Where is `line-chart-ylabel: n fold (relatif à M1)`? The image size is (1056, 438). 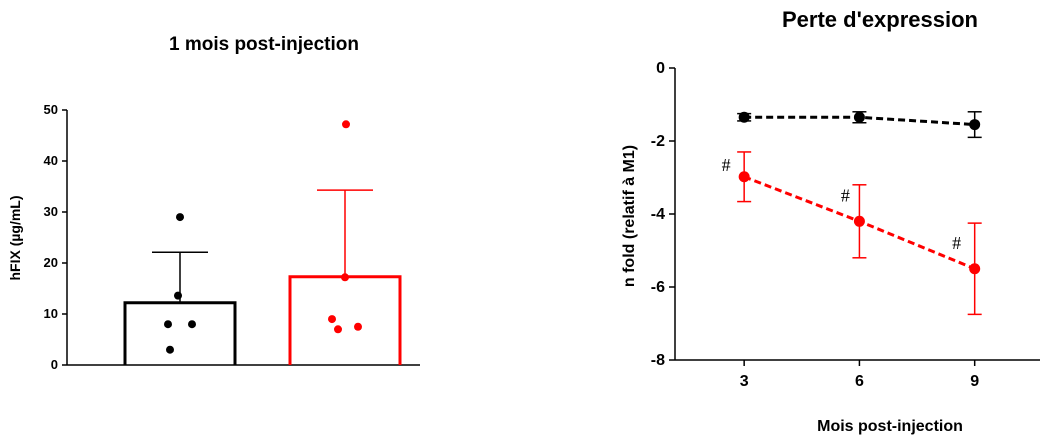
line-chart-ylabel: n fold (relatif à M1) is located at coordinates (629, 216).